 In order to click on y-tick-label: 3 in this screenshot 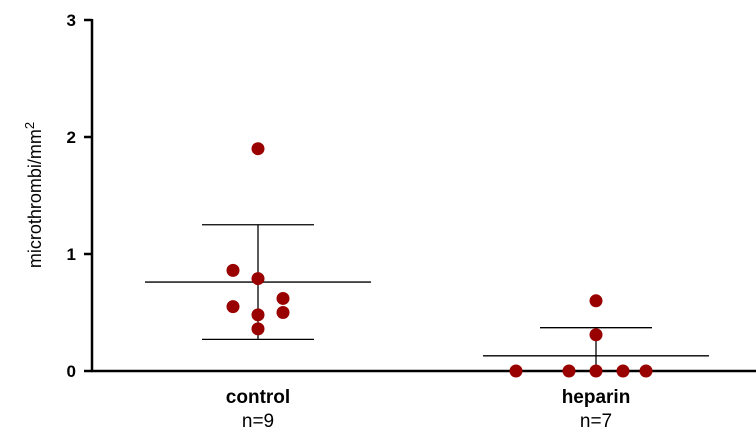, I will do `click(71, 20)`.